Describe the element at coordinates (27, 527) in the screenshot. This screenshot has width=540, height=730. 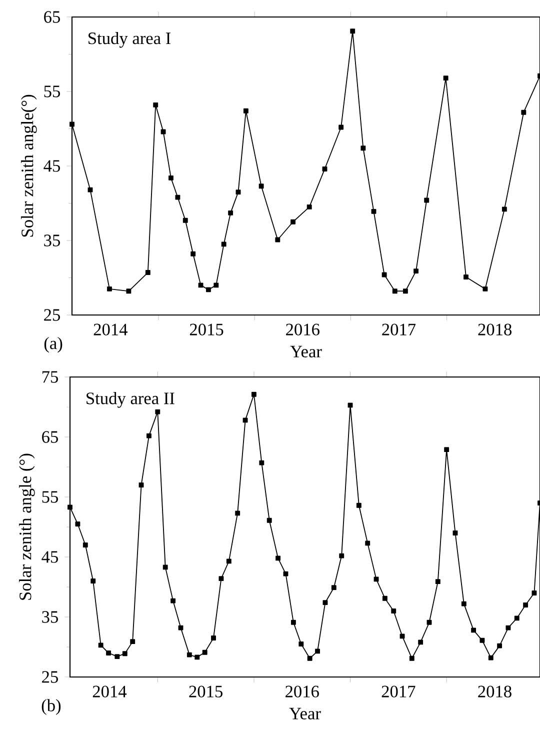
I see `y-axis-title: Solar zenith angle (°)` at that location.